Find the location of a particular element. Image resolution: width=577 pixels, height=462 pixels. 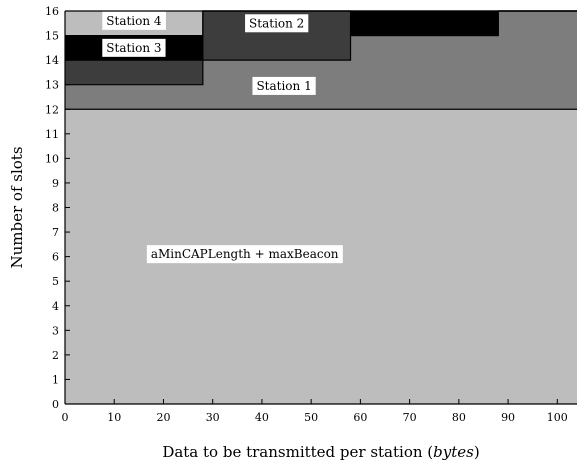

y-tick-label: 13 is located at coordinates (52, 85).